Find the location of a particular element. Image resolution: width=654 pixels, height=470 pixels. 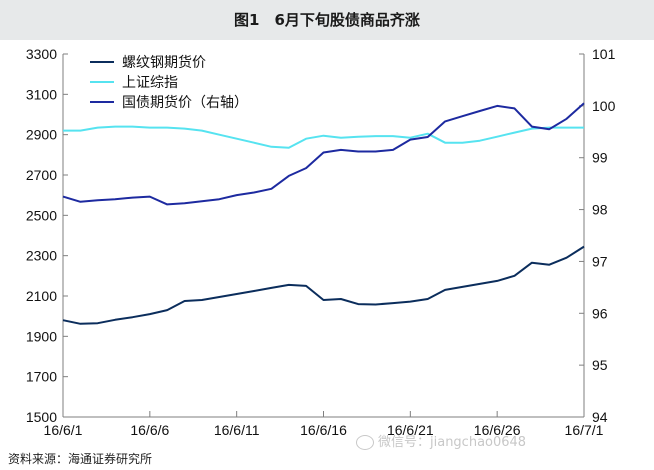

watermark: 微信号：jiangchao0648 is located at coordinates (441, 440).